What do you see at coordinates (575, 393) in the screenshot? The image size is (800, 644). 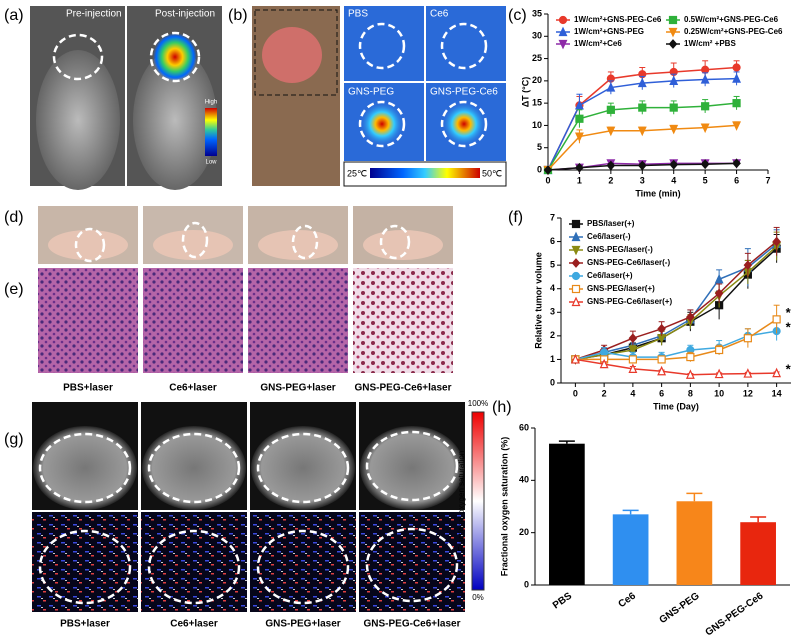 I see `x-tick-label: 0` at bounding box center [575, 393].